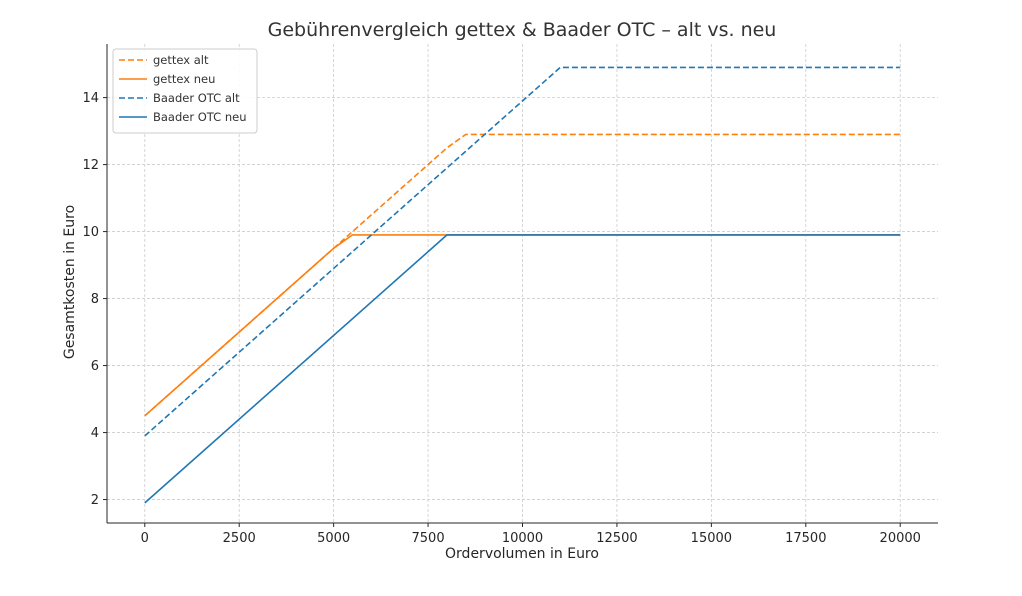  What do you see at coordinates (95, 500) in the screenshot?
I see `y-tick-label: 2` at bounding box center [95, 500].